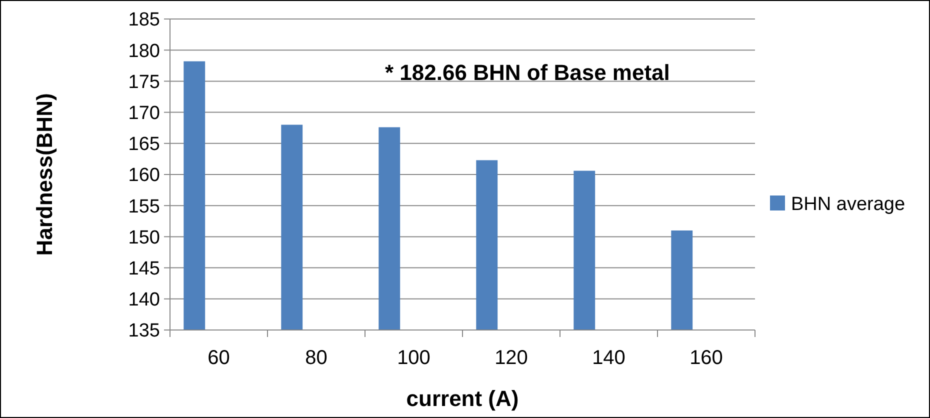  I want to click on y-tick-label: 145, so click(144, 269).